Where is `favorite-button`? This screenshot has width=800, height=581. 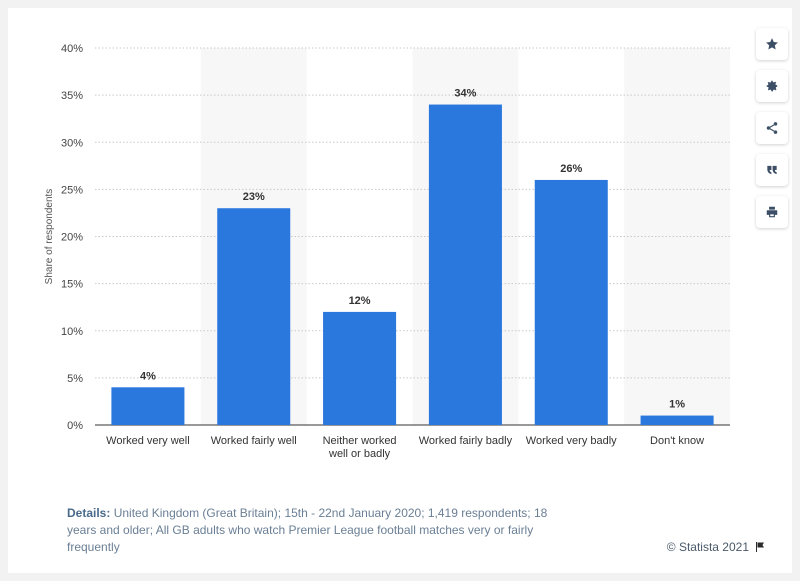
favorite-button is located at coordinates (772, 44).